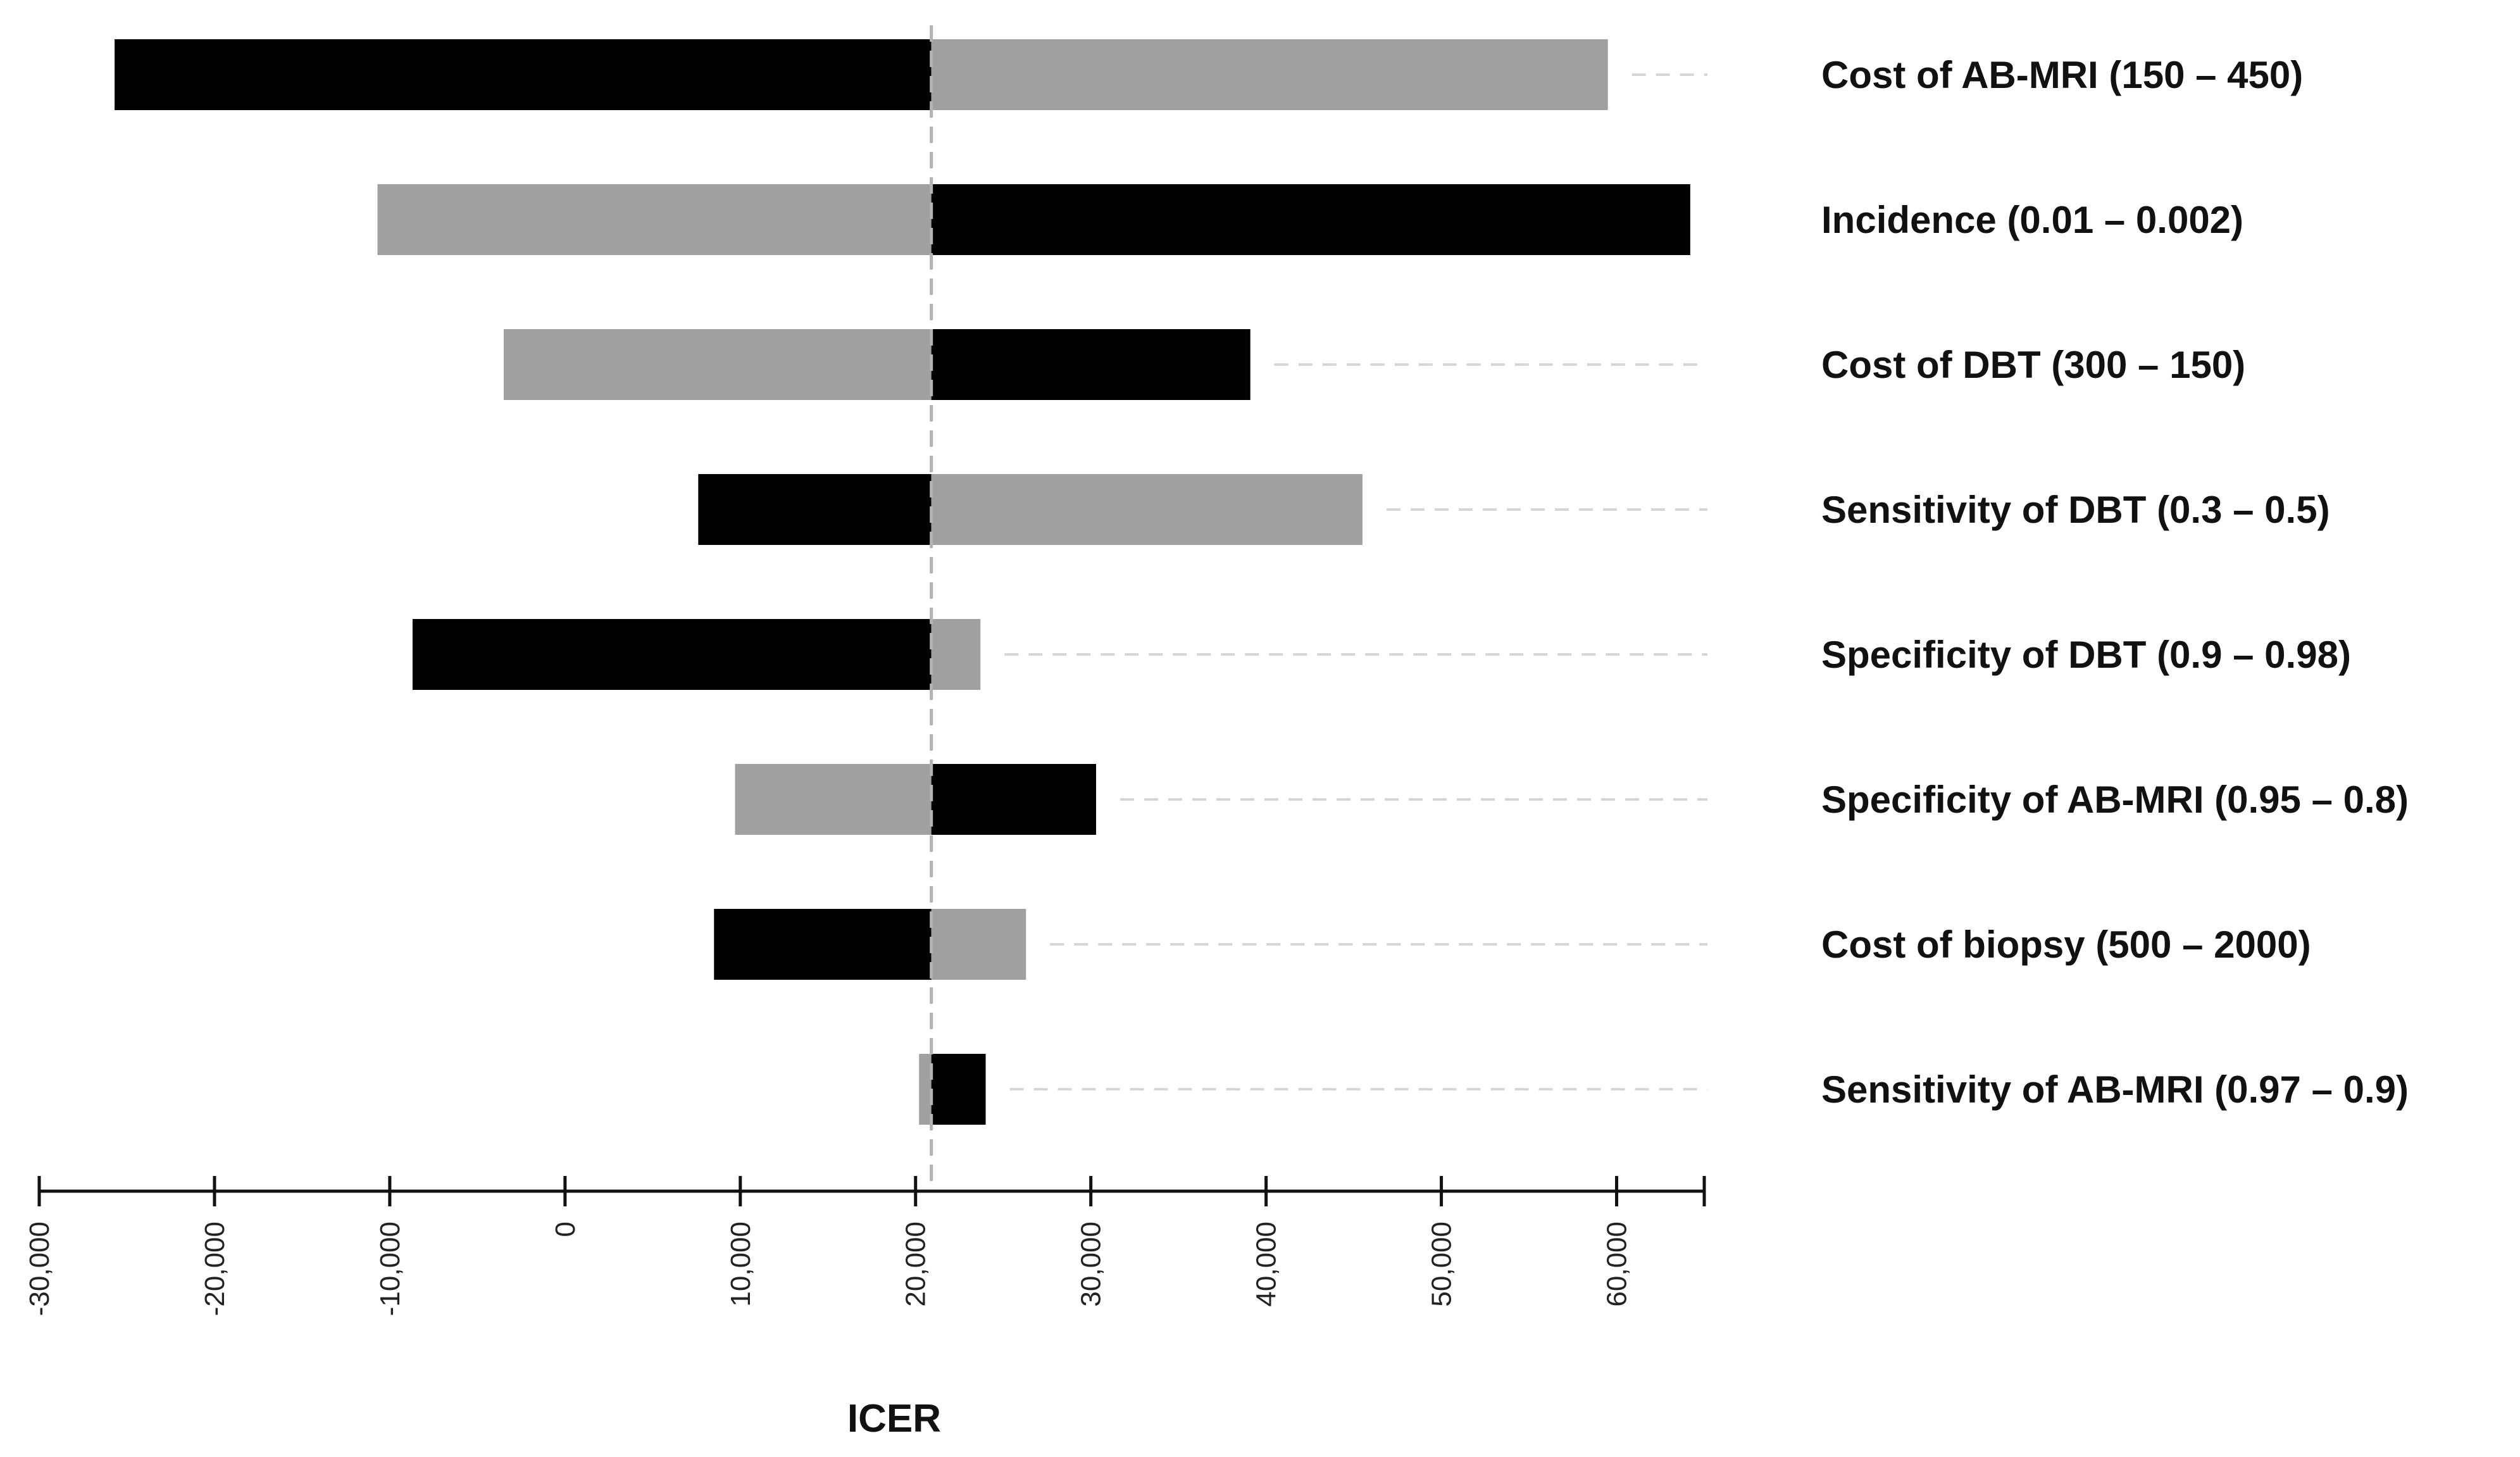  What do you see at coordinates (2075, 510) in the screenshot?
I see `row-label: Sensitivity of DBT (0.3 – 0.5)` at bounding box center [2075, 510].